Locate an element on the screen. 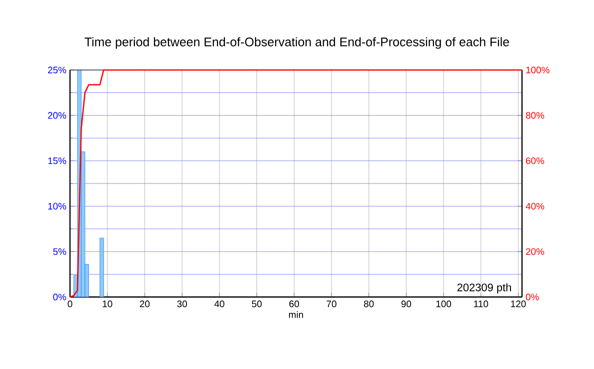 This screenshot has width=594, height=369. chart-title: Time period between End-of-Observation and End-of-Processing of each File is located at coordinates (297, 43).